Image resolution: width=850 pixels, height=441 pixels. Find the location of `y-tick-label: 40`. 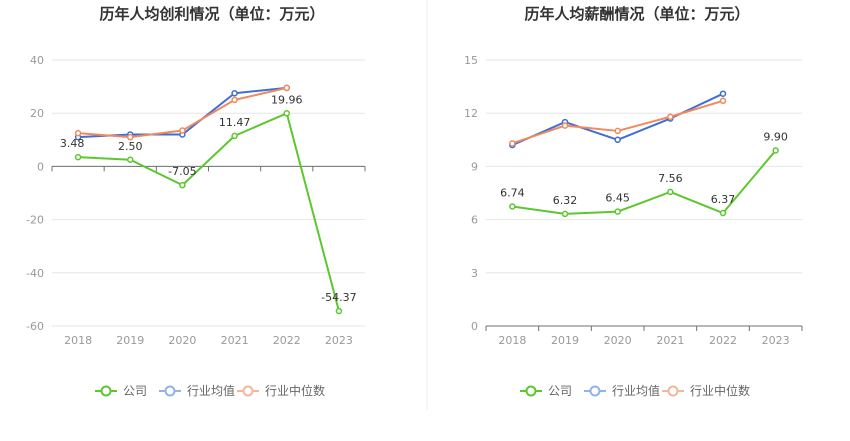

y-tick-label: 40 is located at coordinates (37, 60).